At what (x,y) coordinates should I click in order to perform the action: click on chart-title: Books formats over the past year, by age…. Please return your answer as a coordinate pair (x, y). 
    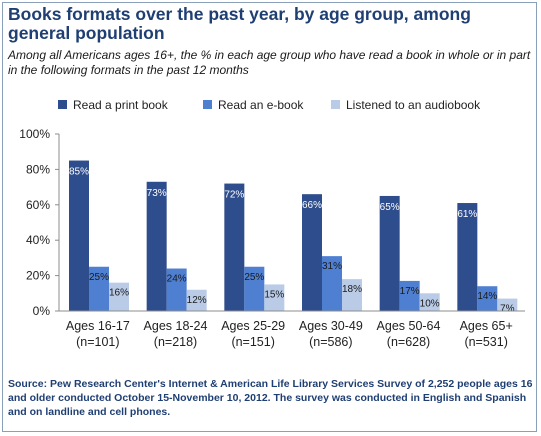
    Looking at the image, I should click on (239, 23).